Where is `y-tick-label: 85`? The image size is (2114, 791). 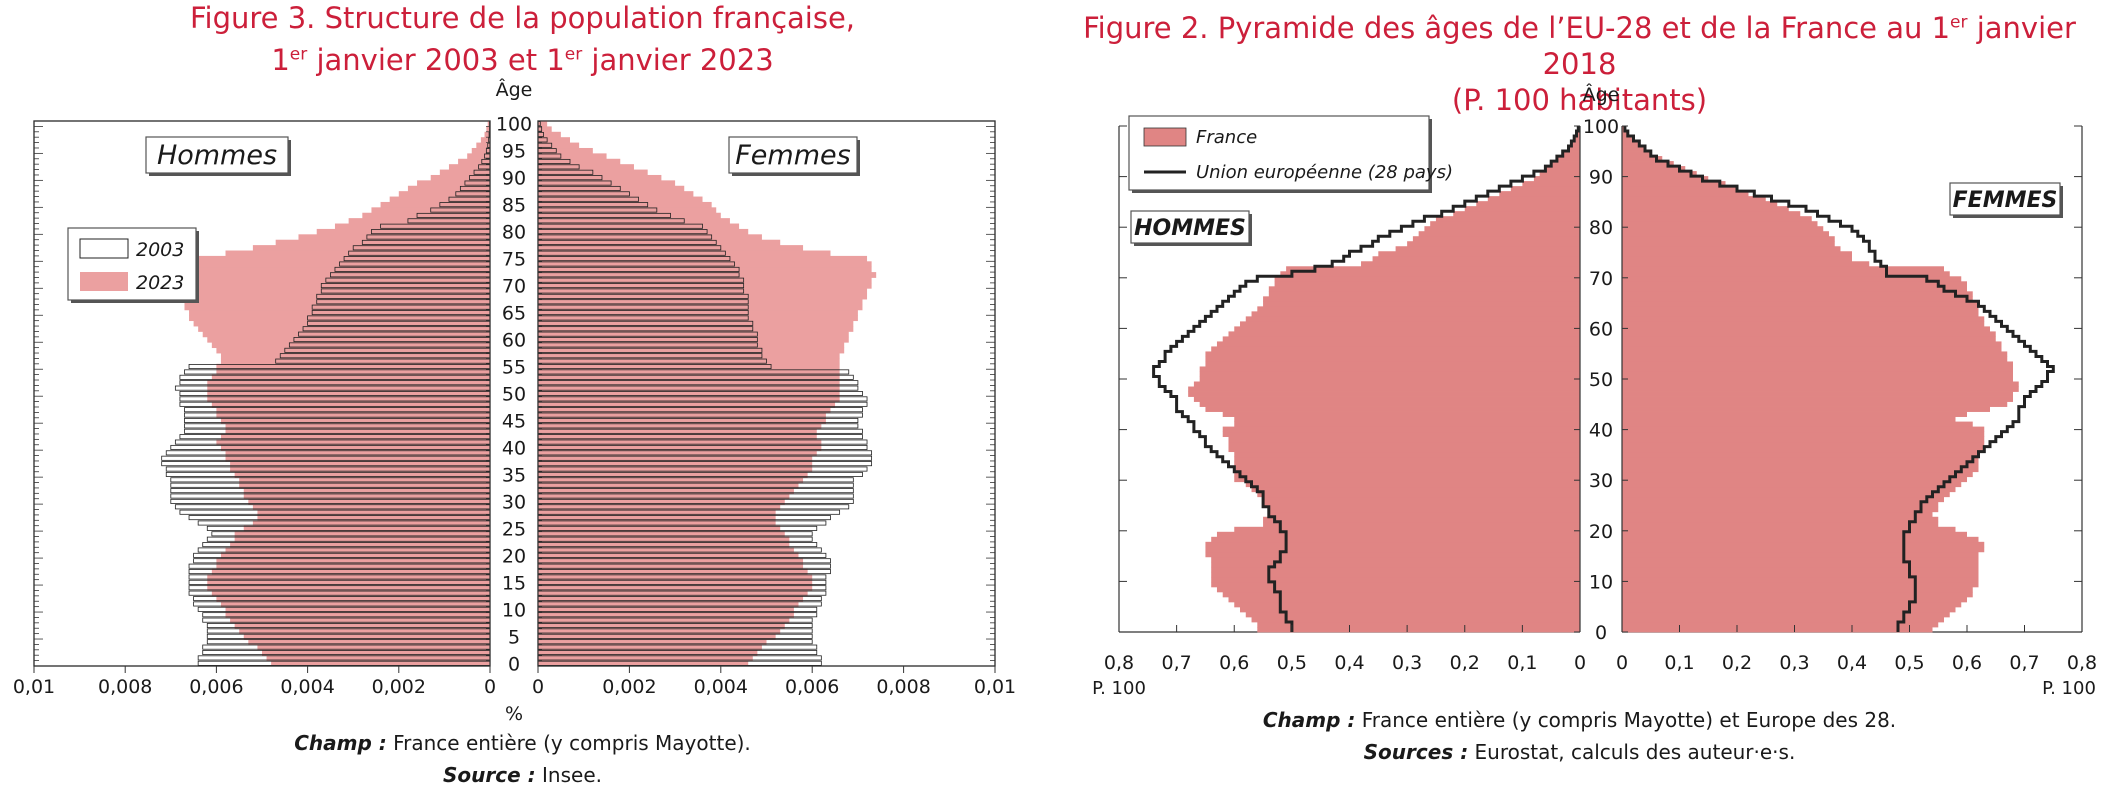 y-tick-label: 85 is located at coordinates (514, 206).